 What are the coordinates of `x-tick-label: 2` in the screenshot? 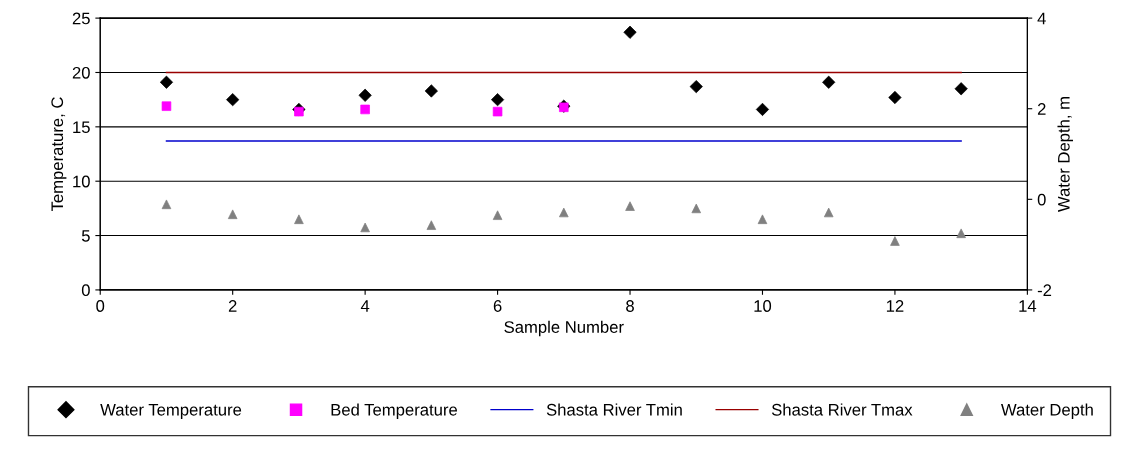 It's located at (232, 306).